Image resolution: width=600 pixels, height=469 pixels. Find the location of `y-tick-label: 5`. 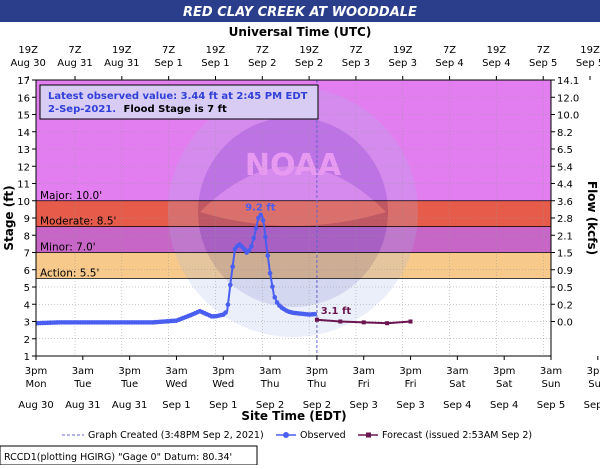

y-tick-label: 5 is located at coordinates (27, 288).